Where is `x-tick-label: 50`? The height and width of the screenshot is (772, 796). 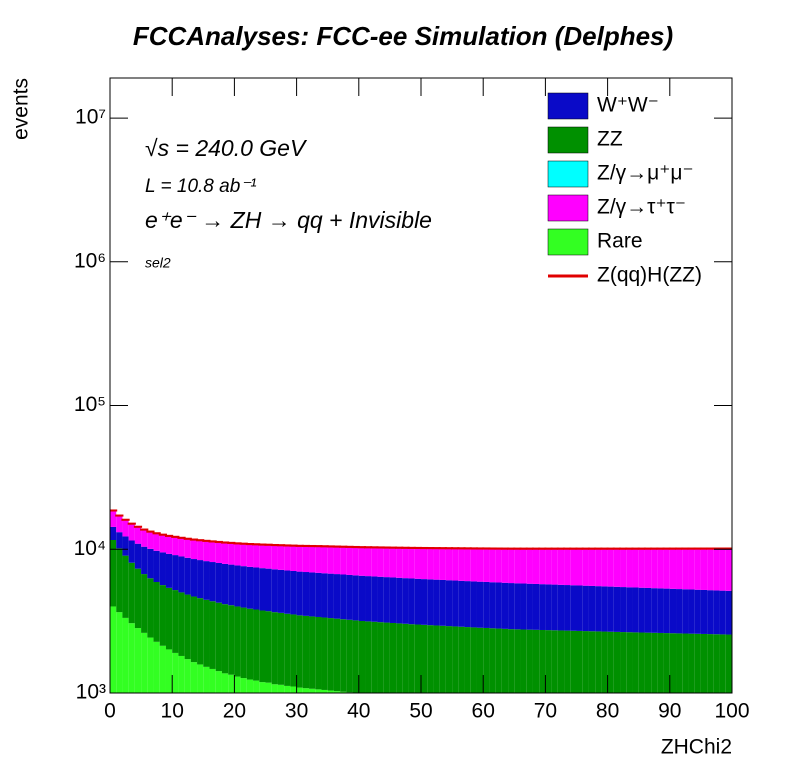
x-tick-label: 50 is located at coordinates (420, 711).